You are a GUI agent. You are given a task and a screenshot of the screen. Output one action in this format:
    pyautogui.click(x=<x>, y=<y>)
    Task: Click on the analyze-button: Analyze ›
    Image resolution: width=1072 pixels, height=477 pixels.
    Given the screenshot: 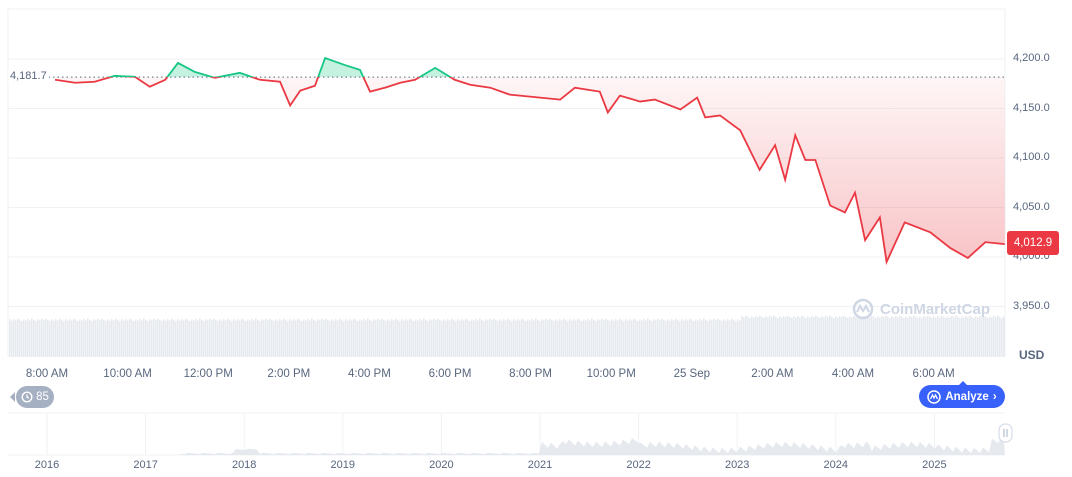 What is the action you would take?
    pyautogui.click(x=962, y=394)
    